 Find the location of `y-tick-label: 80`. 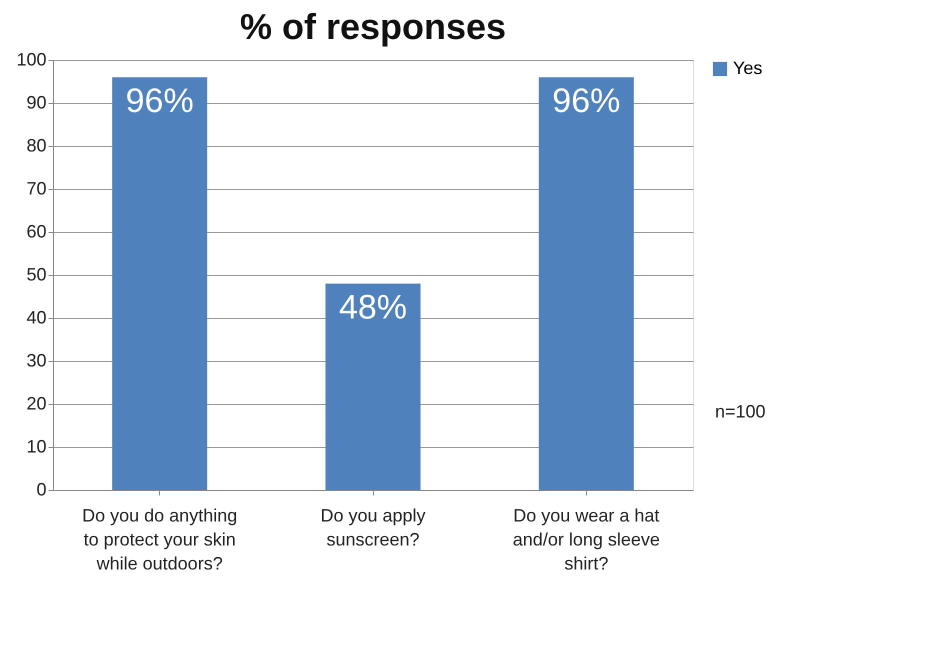

y-tick-label: 80 is located at coordinates (36, 146).